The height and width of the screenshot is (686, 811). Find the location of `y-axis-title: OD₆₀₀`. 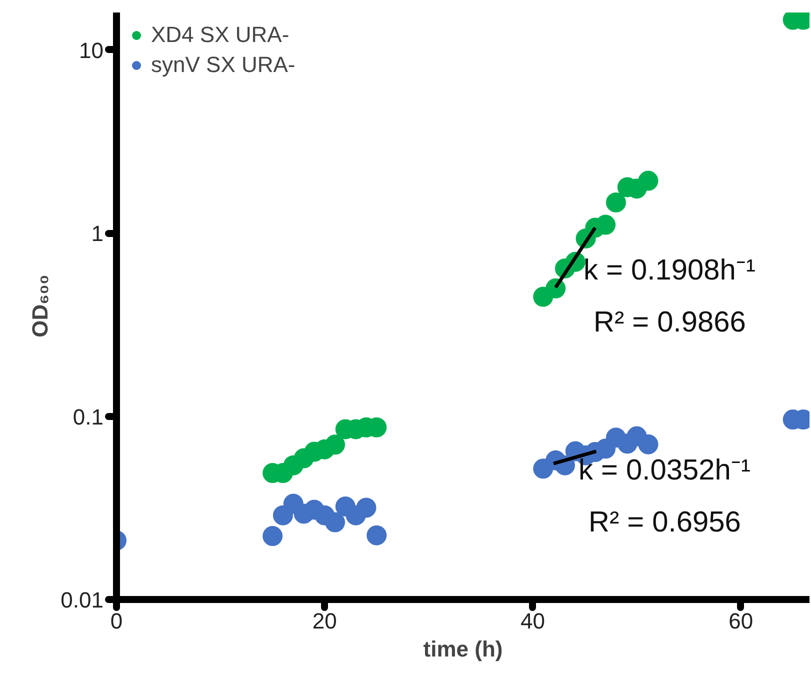

y-axis-title: OD₆₀₀ is located at coordinates (40, 306).